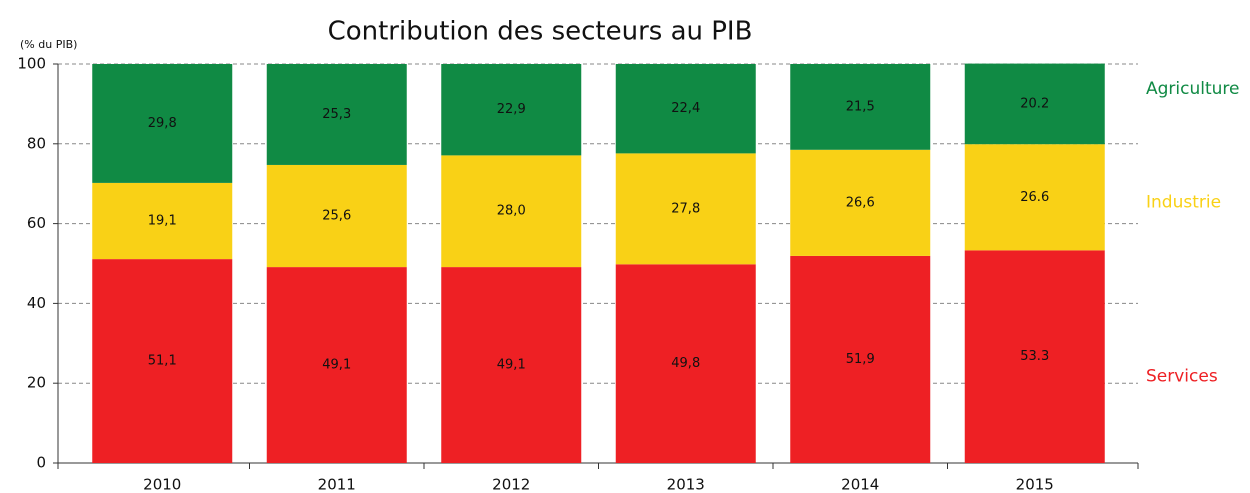  Describe the element at coordinates (860, 484) in the screenshot. I see `x-tick-label: 2014` at that location.